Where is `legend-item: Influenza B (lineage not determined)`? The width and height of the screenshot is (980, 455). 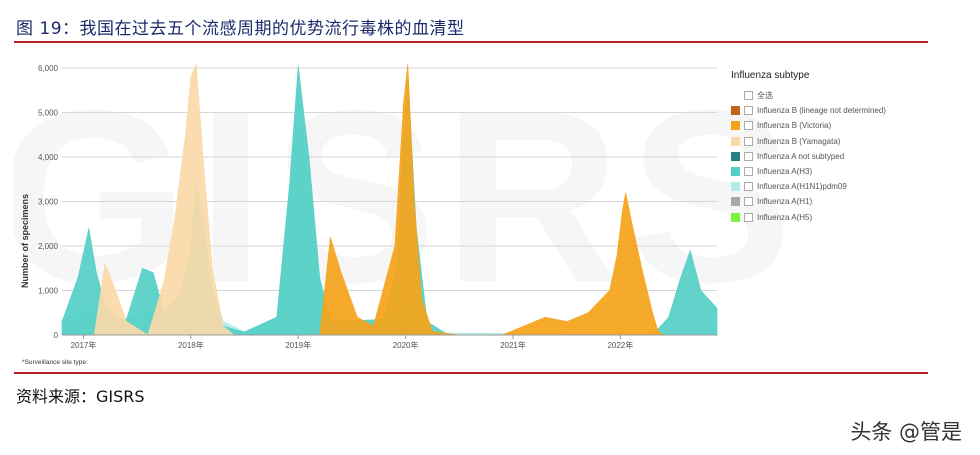 legend-item: Influenza B (lineage not determined) is located at coordinates (826, 110).